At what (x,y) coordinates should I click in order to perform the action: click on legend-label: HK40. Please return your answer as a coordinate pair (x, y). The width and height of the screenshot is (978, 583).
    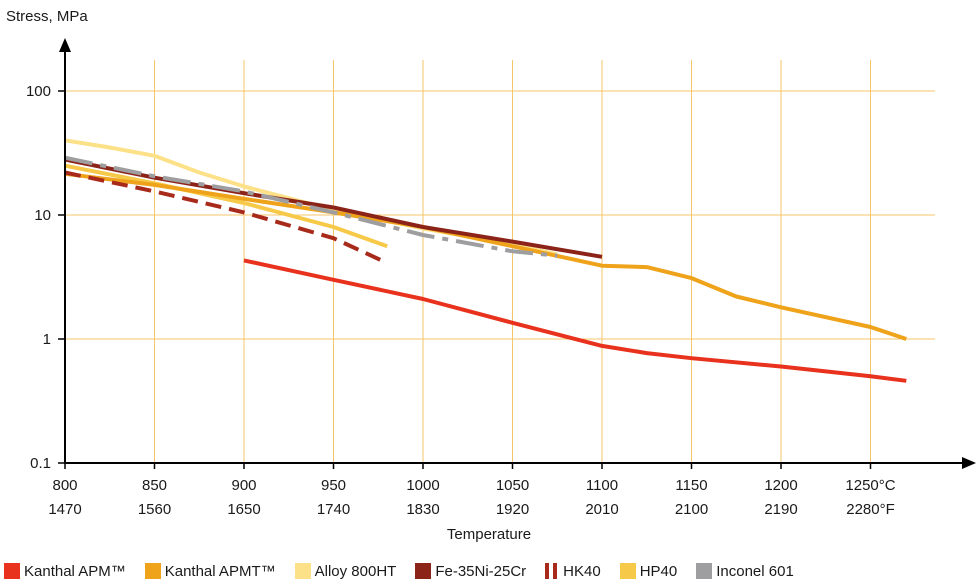
    Looking at the image, I should click on (582, 571).